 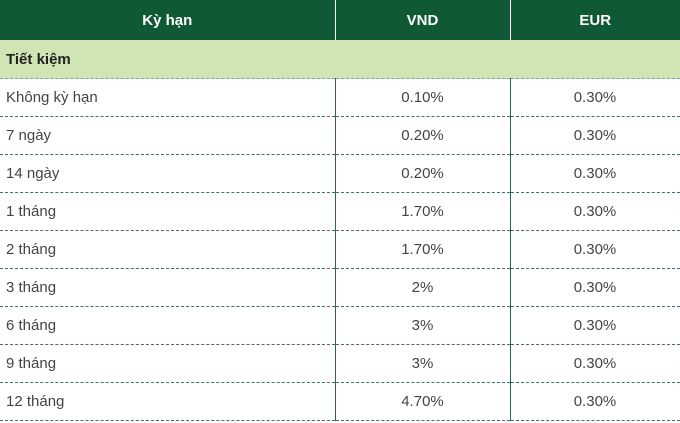 I want to click on table-row: 7 ngày 0.20% 0.30%, so click(x=340, y=135).